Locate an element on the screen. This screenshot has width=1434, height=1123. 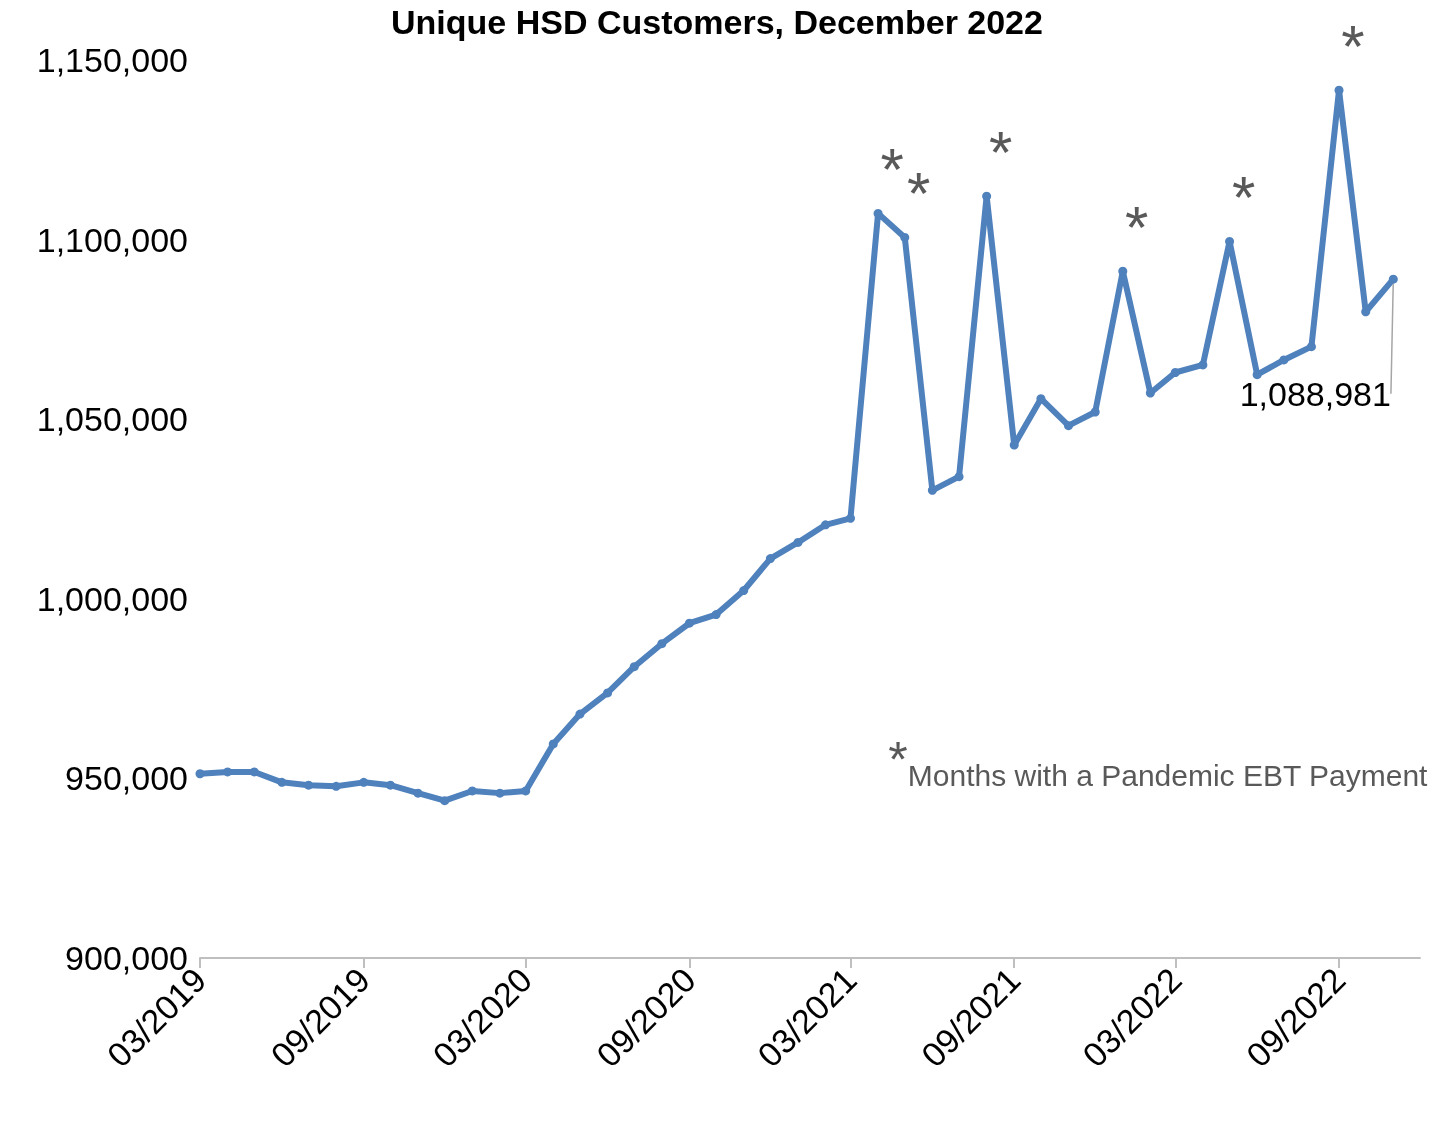
y-tick-label: 950,000 is located at coordinates (126, 778).